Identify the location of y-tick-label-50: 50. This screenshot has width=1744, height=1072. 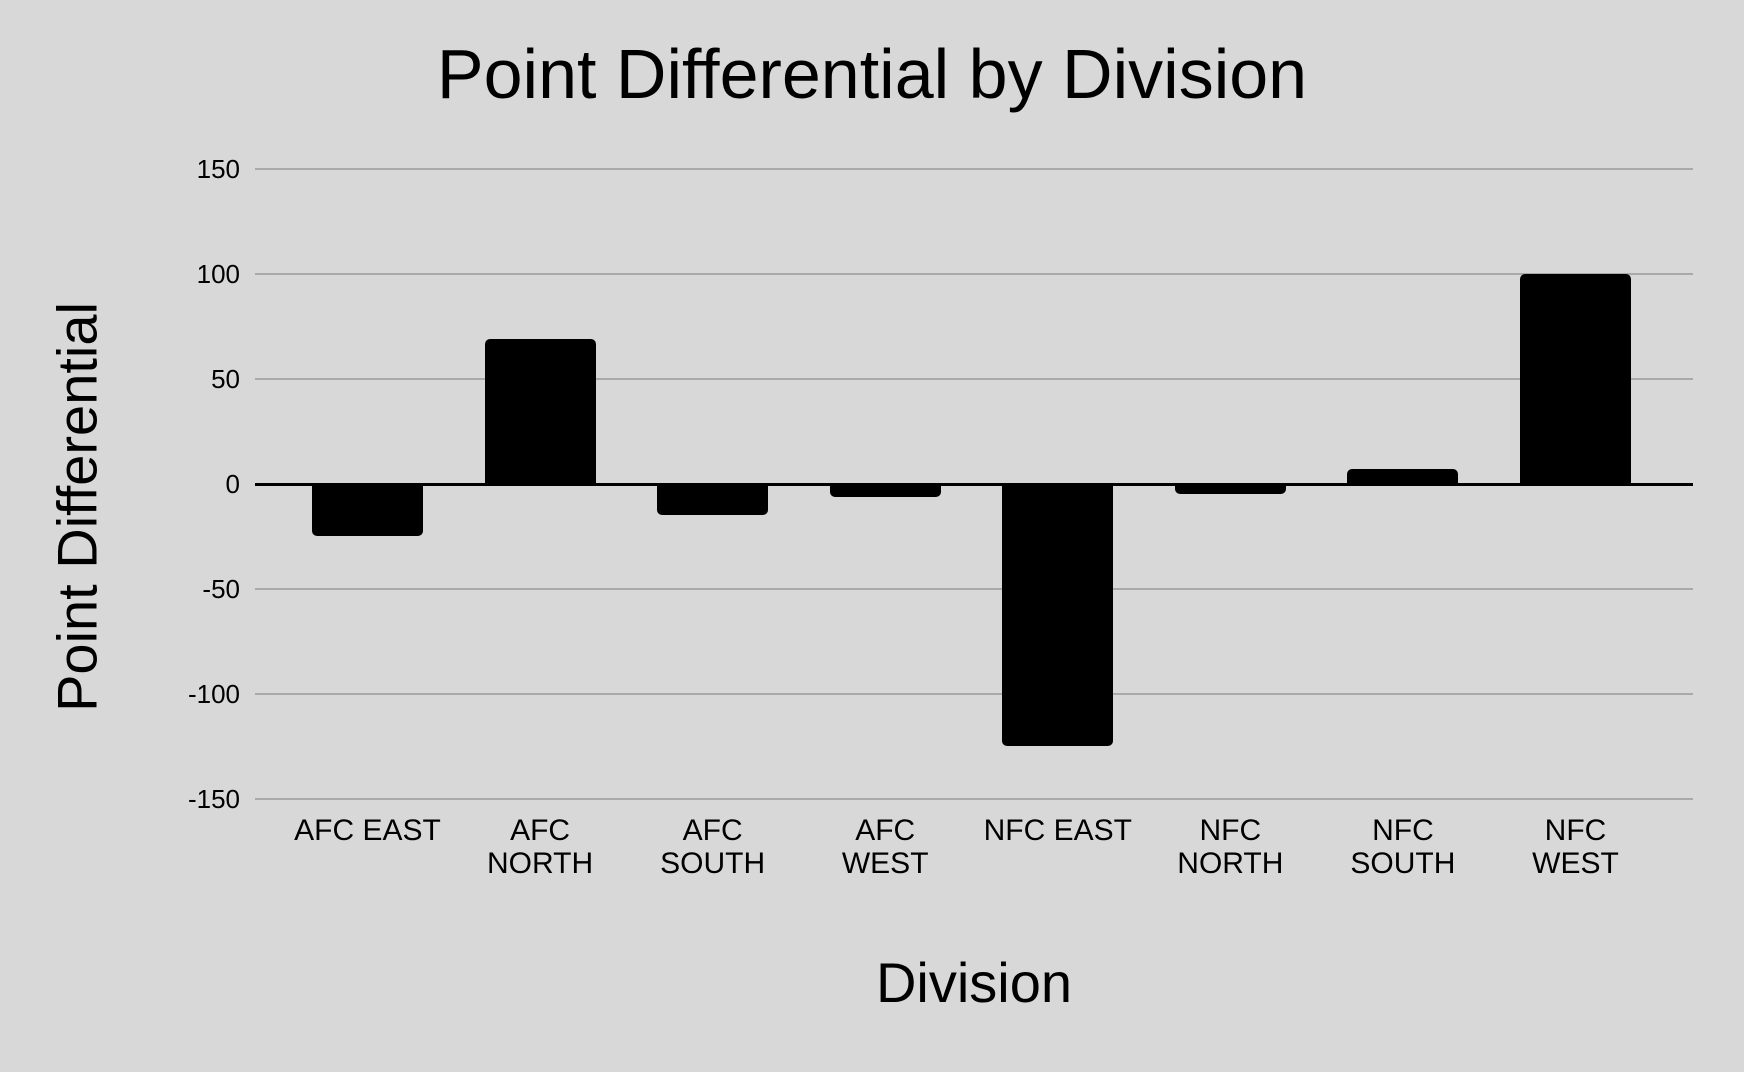
(225, 379).